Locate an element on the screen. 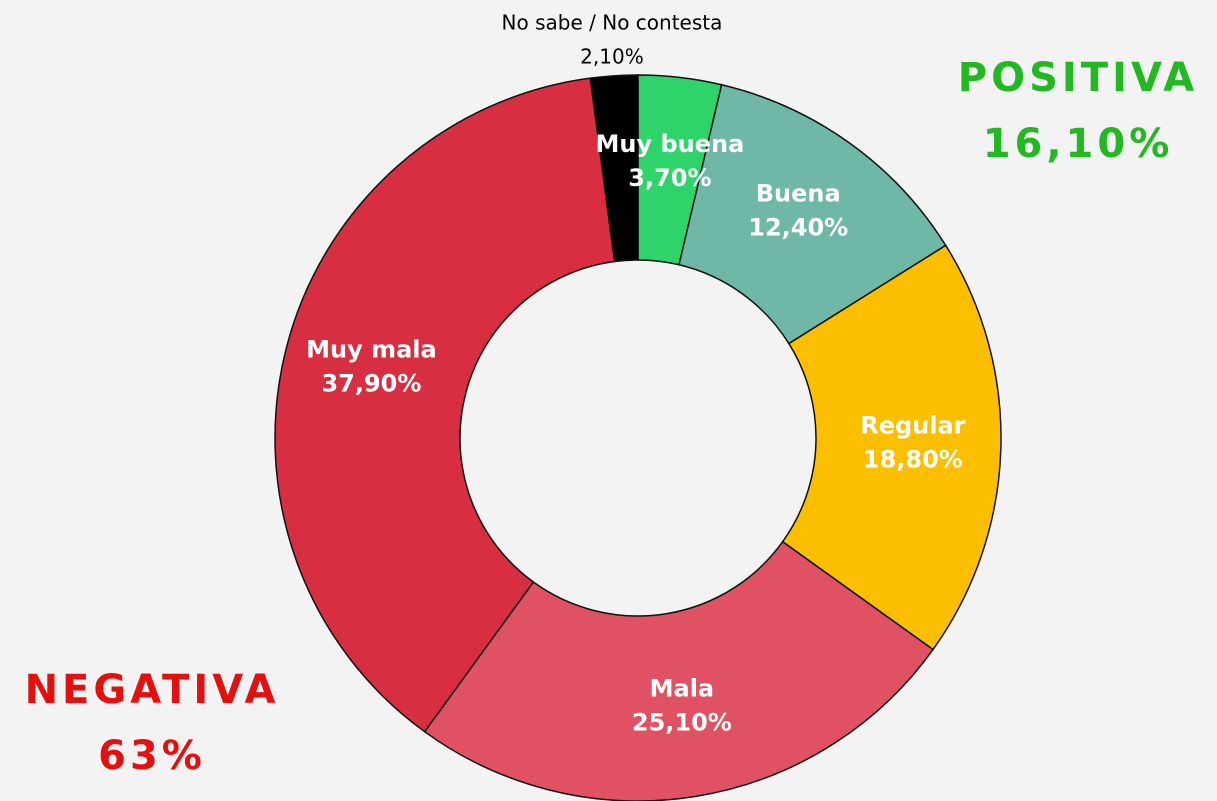 The height and width of the screenshot is (801, 1217). annotation-title: NEGATIVA is located at coordinates (152, 690).